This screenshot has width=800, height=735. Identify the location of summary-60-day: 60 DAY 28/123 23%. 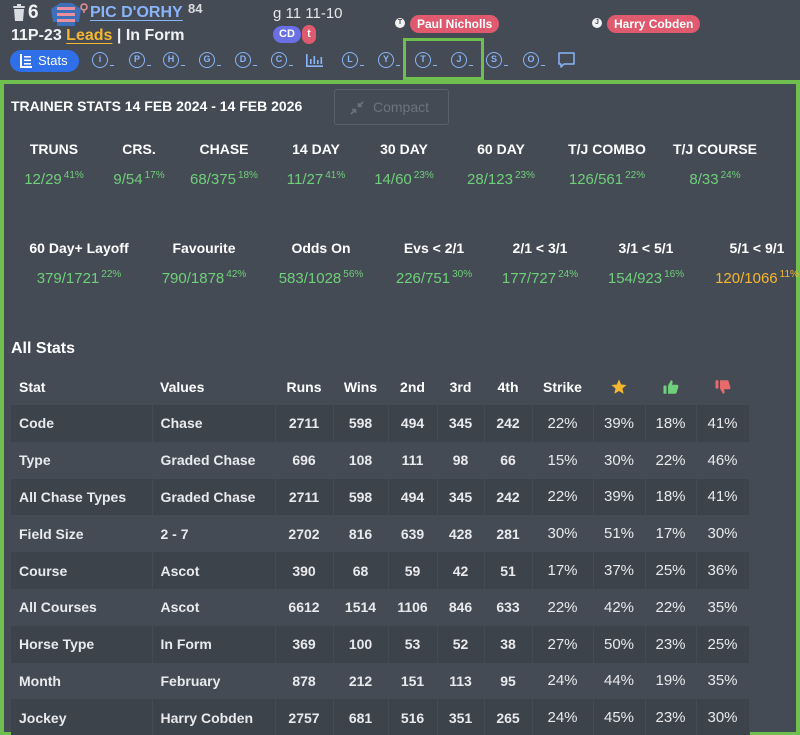
(501, 164).